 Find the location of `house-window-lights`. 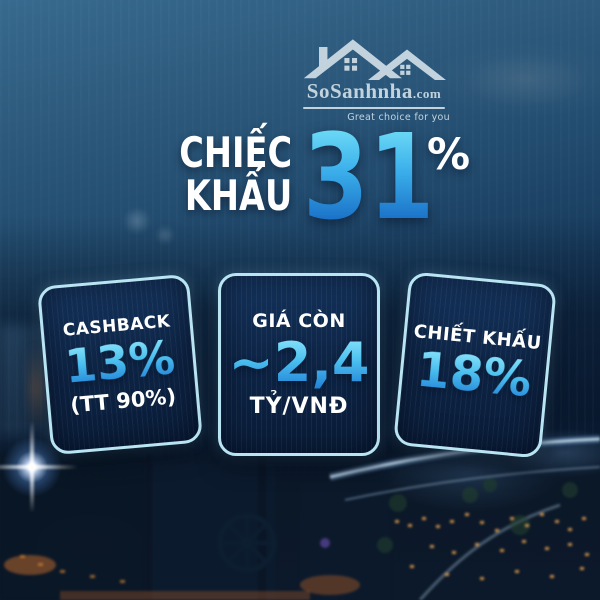

house-window-lights is located at coordinates (492, 546).